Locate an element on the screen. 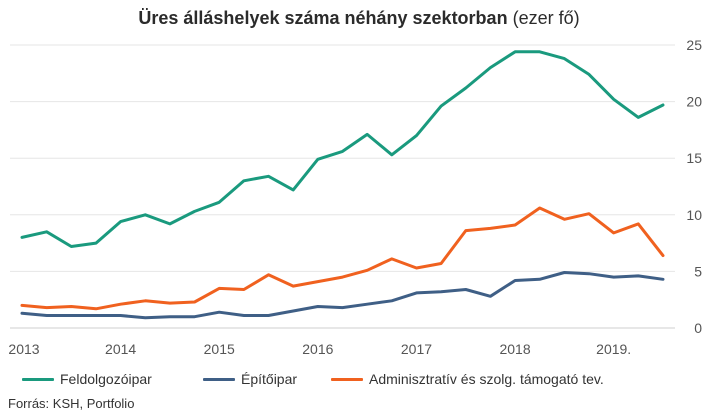  legend-label-adminisztrativ: Adminisztratív és szolg. támogató tev. is located at coordinates (486, 379).